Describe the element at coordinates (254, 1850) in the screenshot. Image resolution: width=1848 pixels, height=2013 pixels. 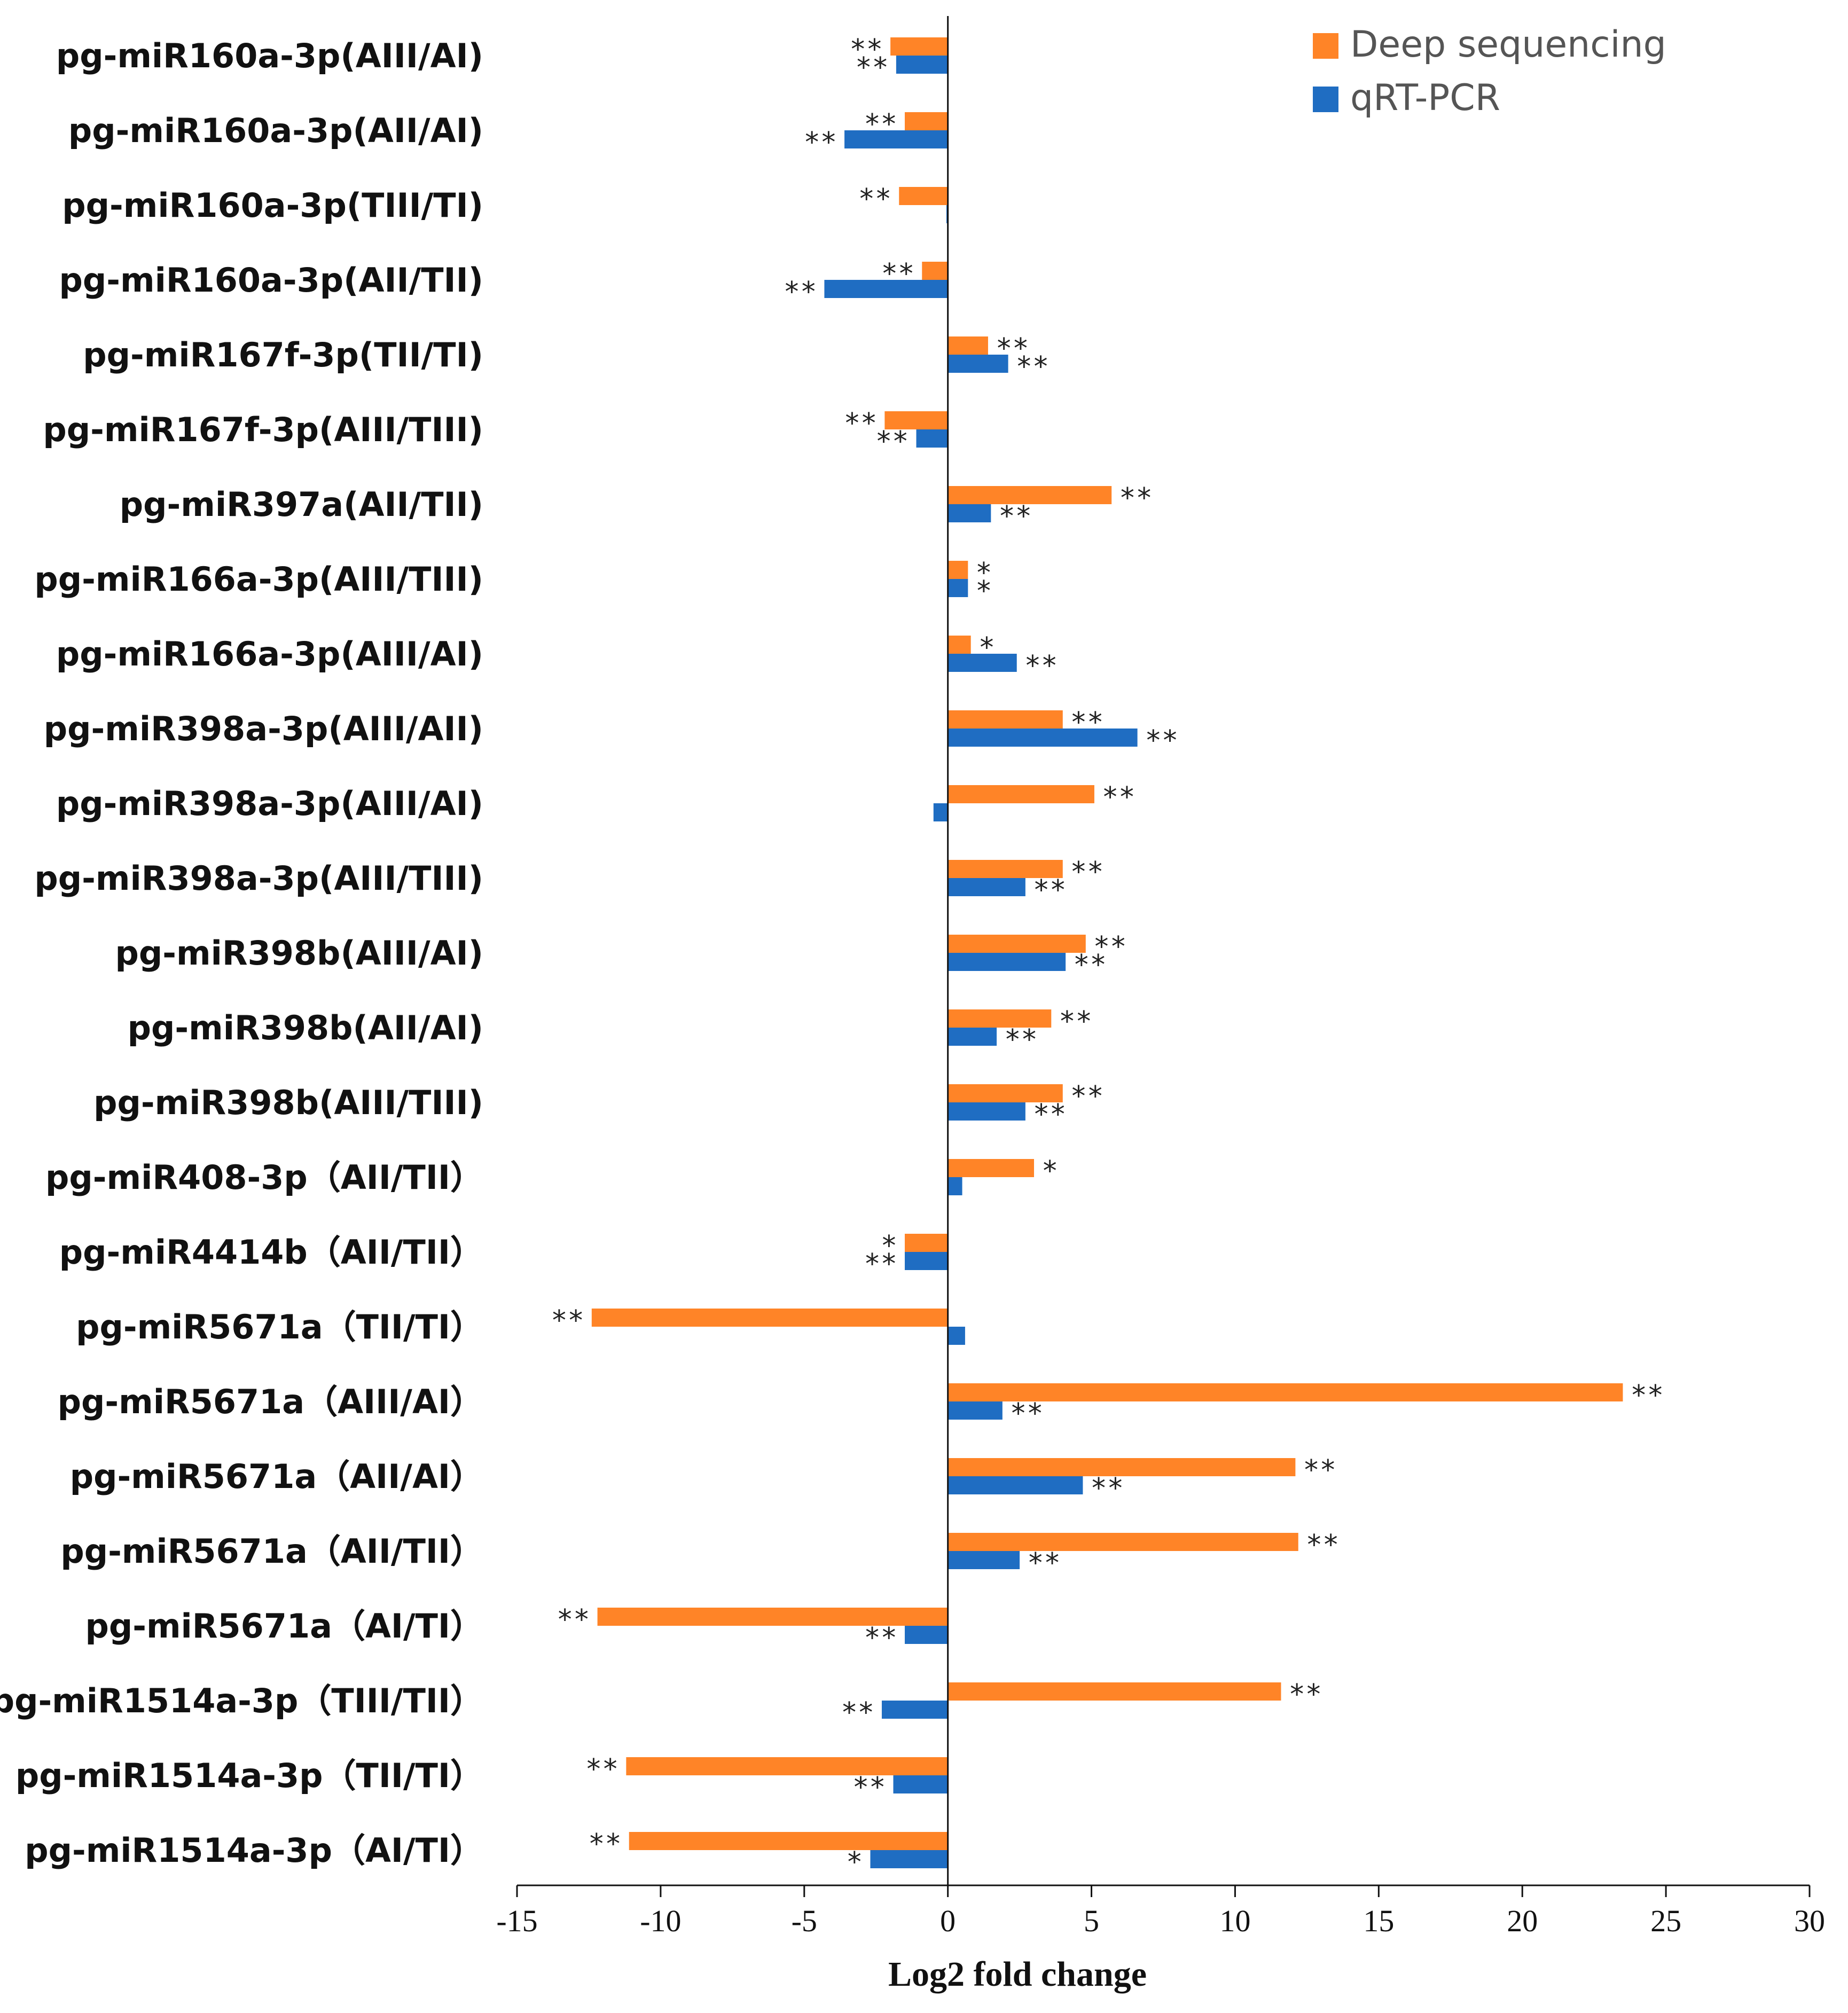
I see `category-label-25: pg-miR1514a-3p（AI/TI）` at that location.